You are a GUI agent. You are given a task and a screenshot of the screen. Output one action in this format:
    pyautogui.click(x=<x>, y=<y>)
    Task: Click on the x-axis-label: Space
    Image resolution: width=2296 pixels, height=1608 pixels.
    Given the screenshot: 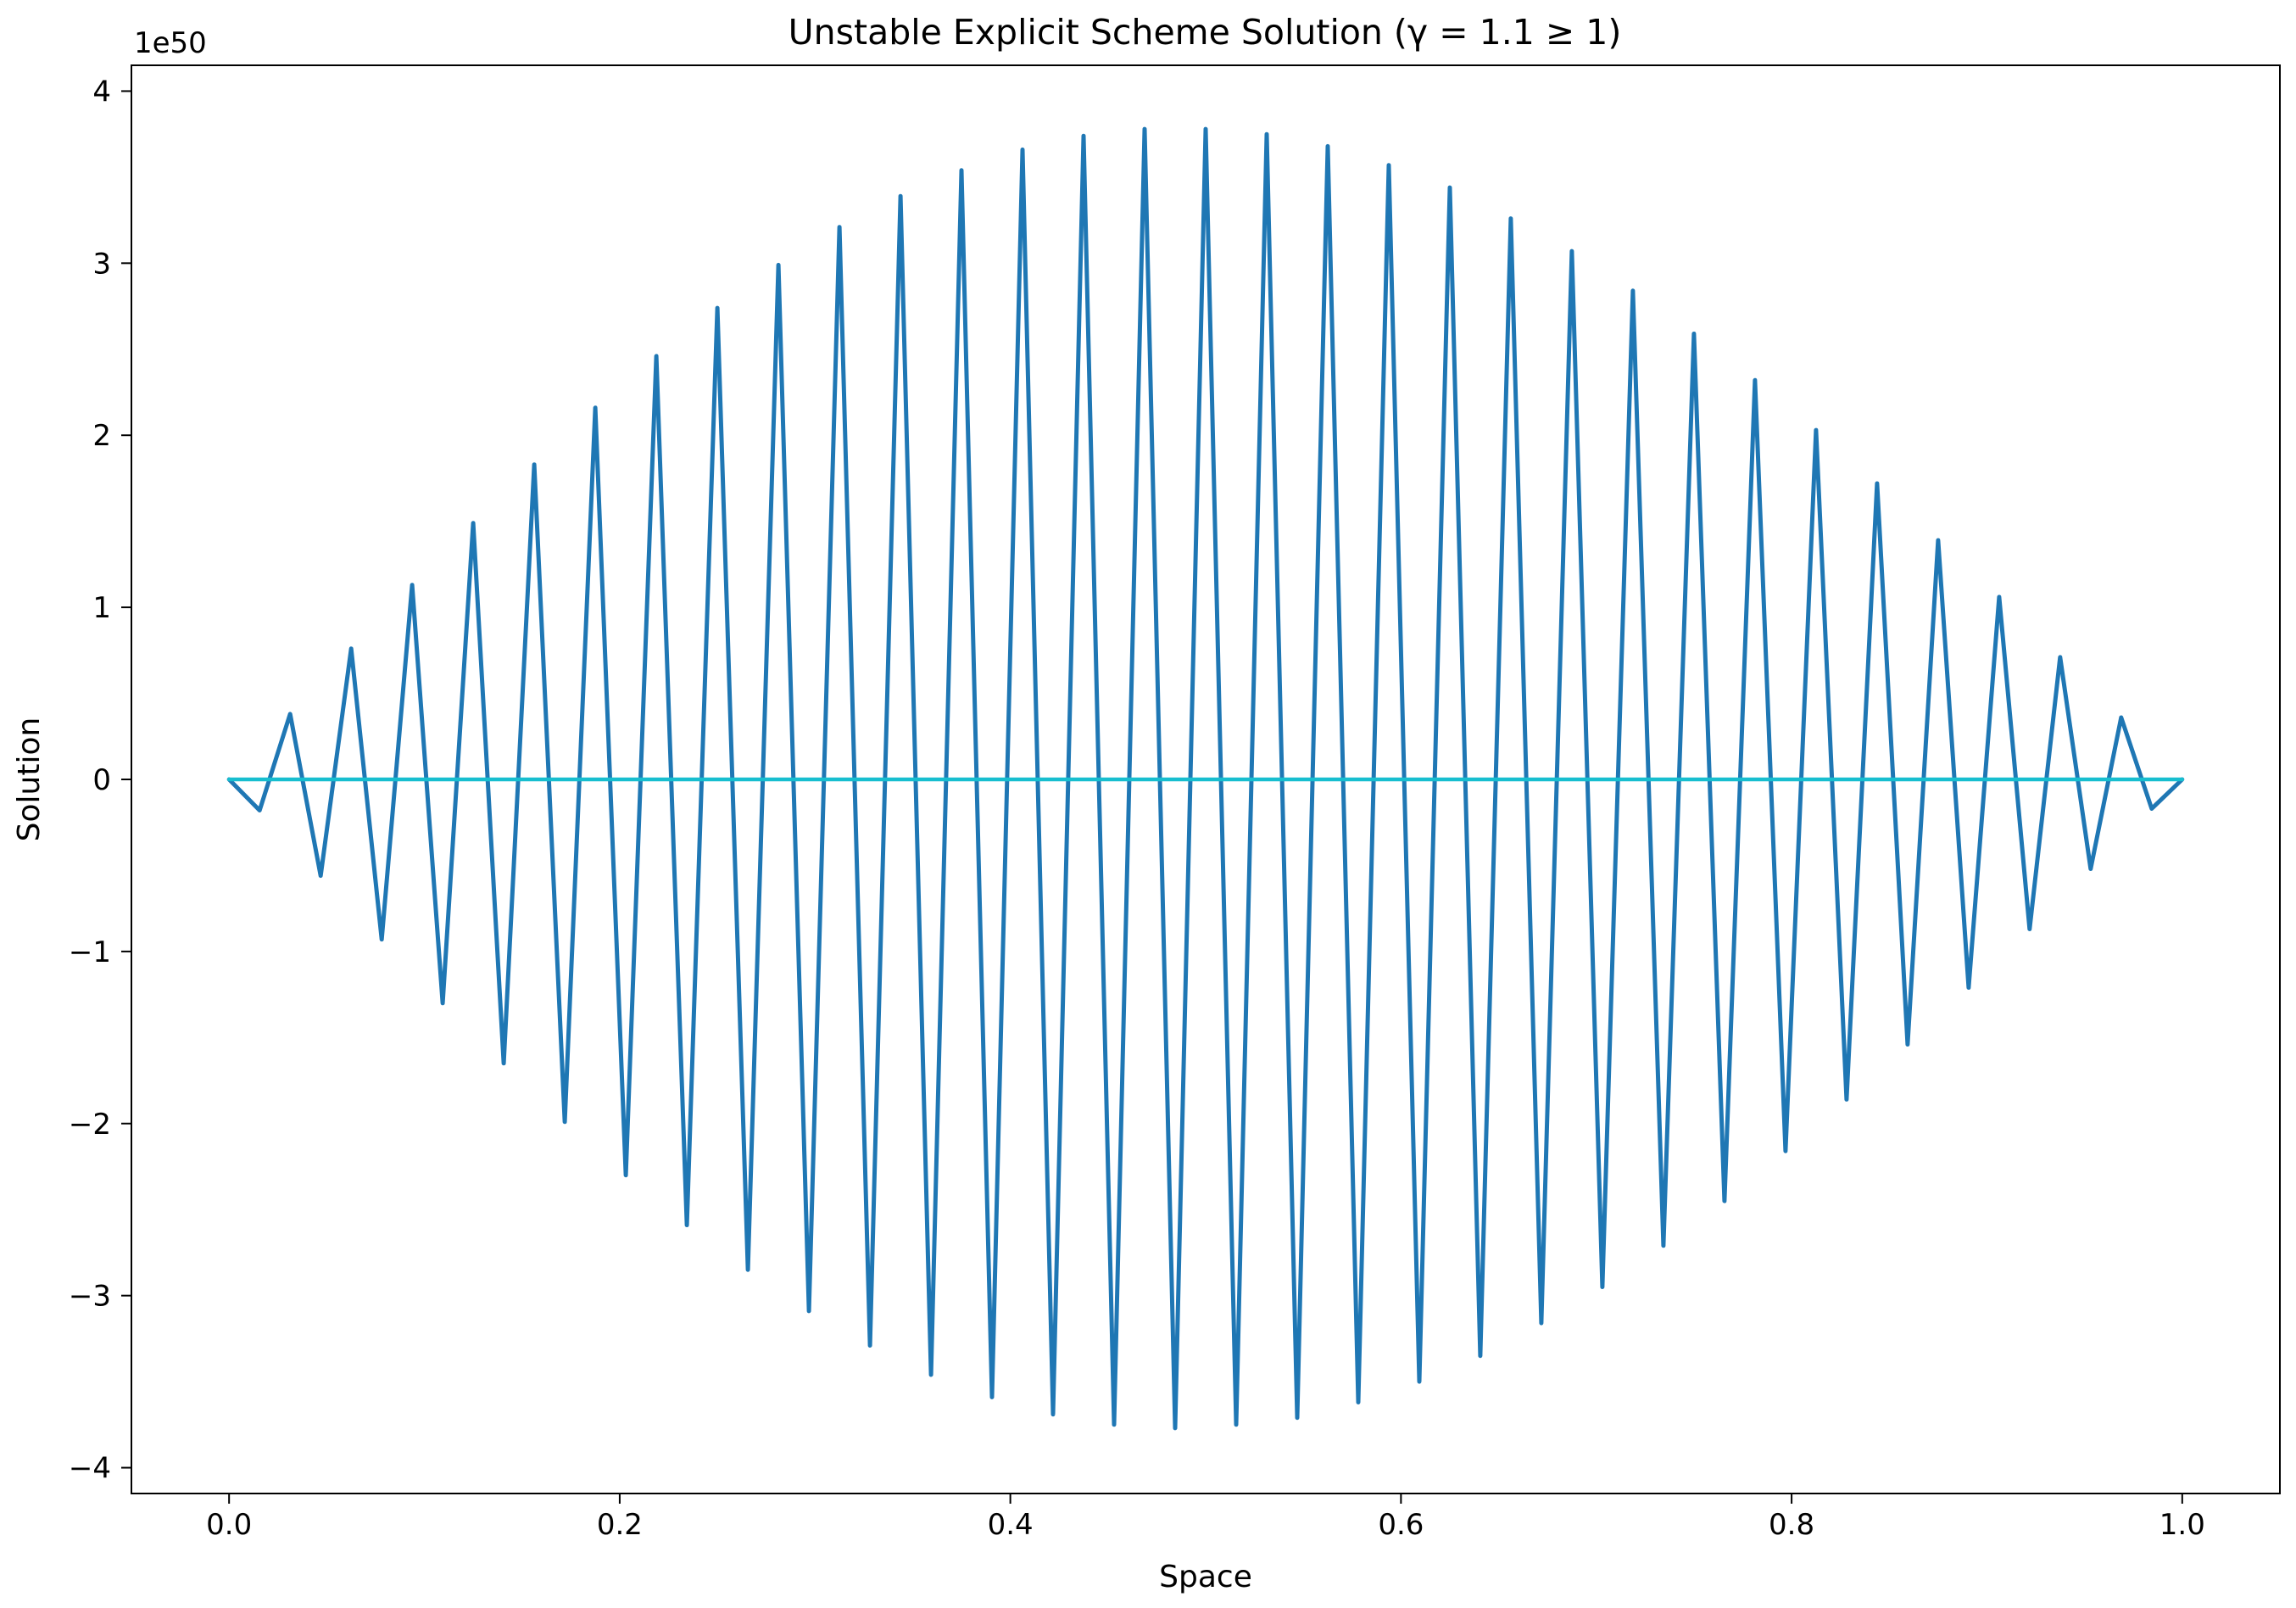 What is the action you would take?
    pyautogui.click(x=1205, y=1577)
    